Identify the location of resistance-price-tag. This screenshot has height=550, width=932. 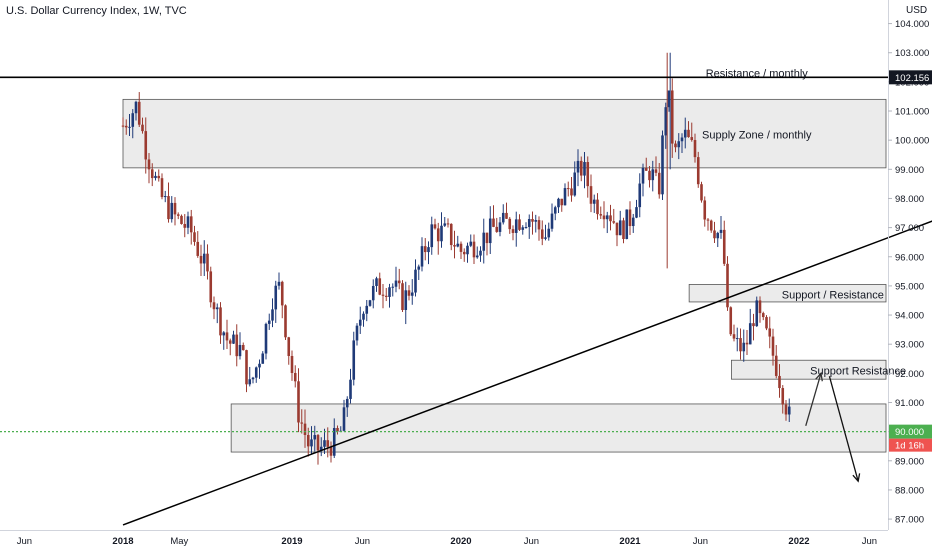
(910, 77).